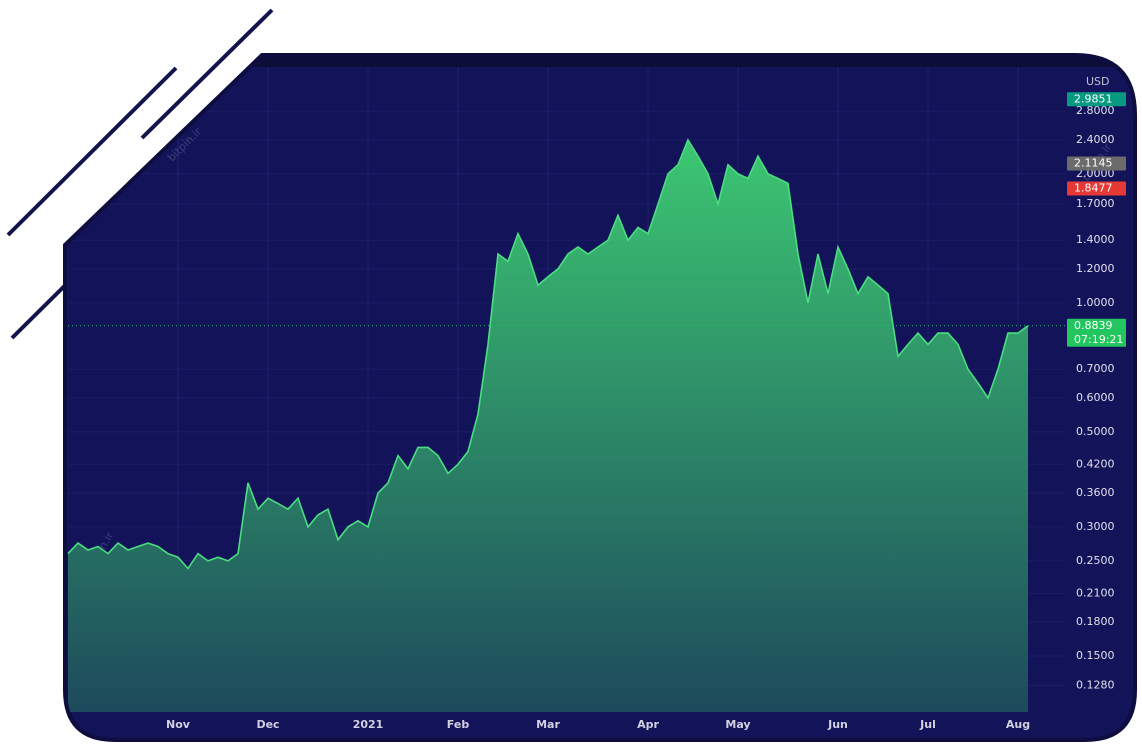  What do you see at coordinates (1098, 81) in the screenshot?
I see `currency-label: USD` at bounding box center [1098, 81].